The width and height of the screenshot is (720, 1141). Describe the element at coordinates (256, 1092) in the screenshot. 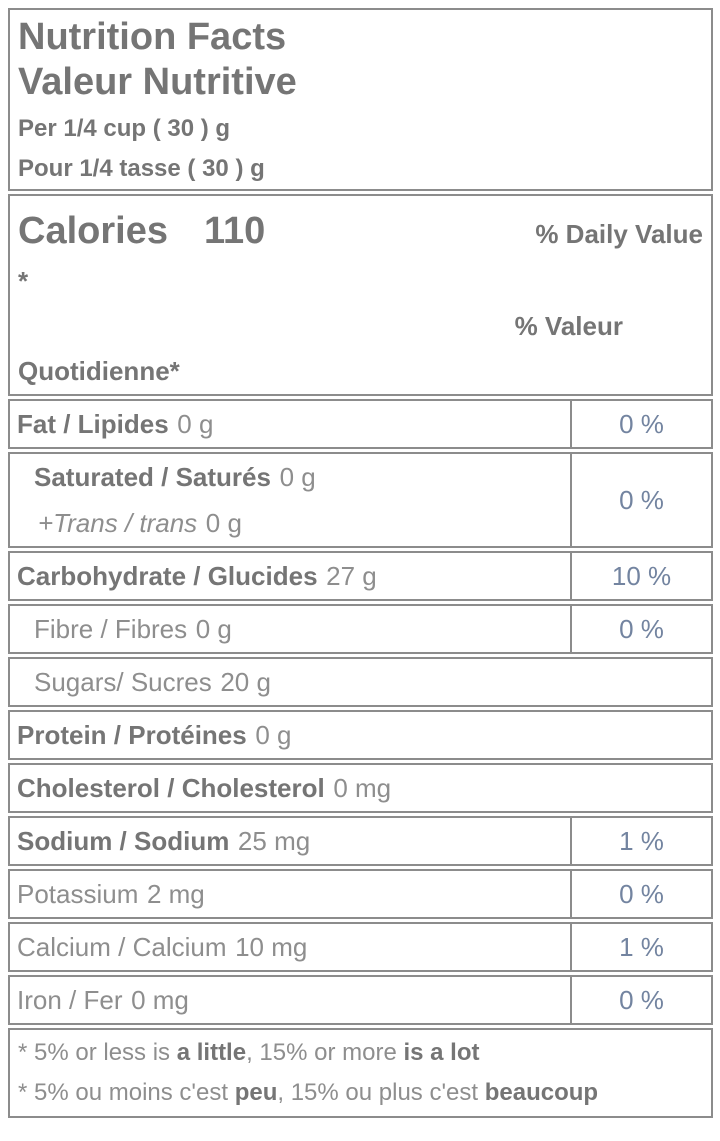

I see `footnote-bold-text: peu` at that location.